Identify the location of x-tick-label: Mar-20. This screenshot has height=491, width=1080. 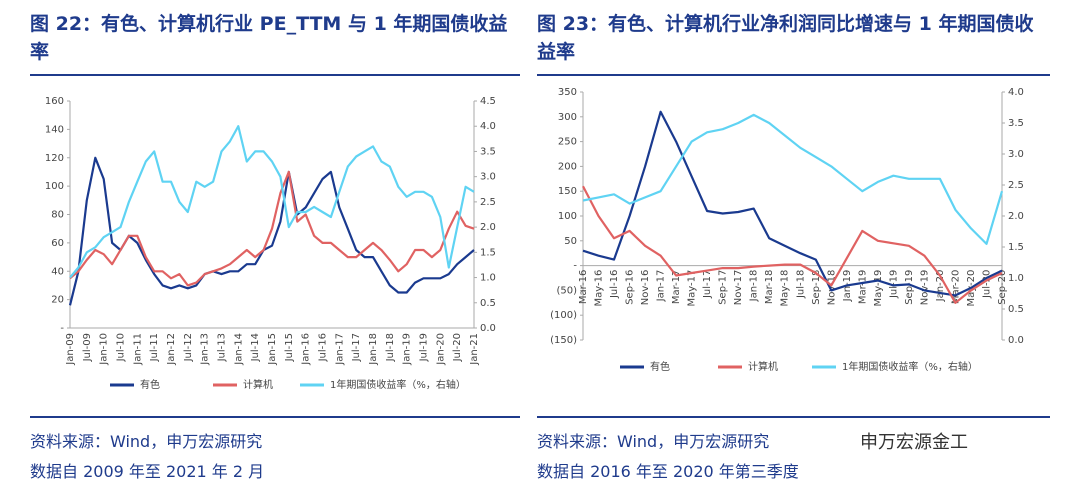
(955, 287).